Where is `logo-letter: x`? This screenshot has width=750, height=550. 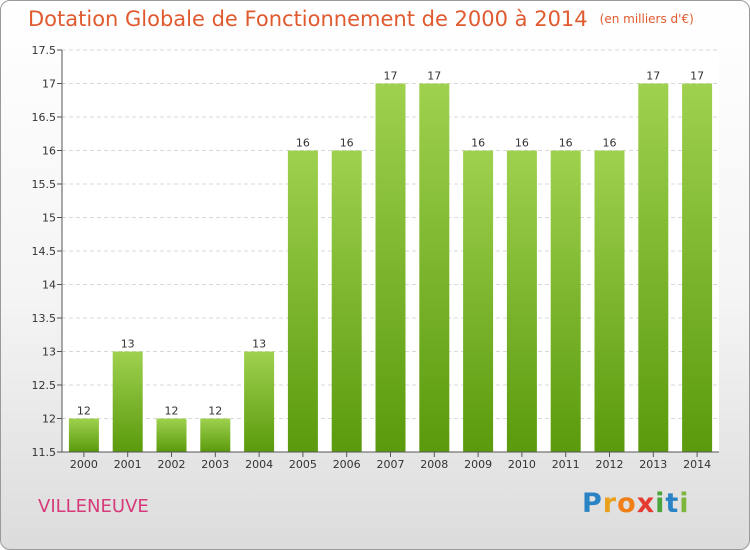
logo-letter: x is located at coordinates (646, 503).